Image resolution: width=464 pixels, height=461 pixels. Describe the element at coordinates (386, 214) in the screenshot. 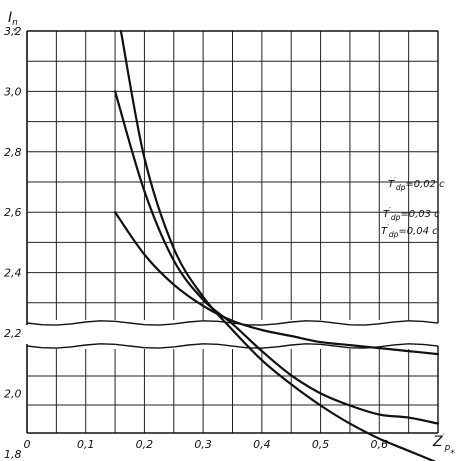

I see `series-label-1-main: T` at that location.